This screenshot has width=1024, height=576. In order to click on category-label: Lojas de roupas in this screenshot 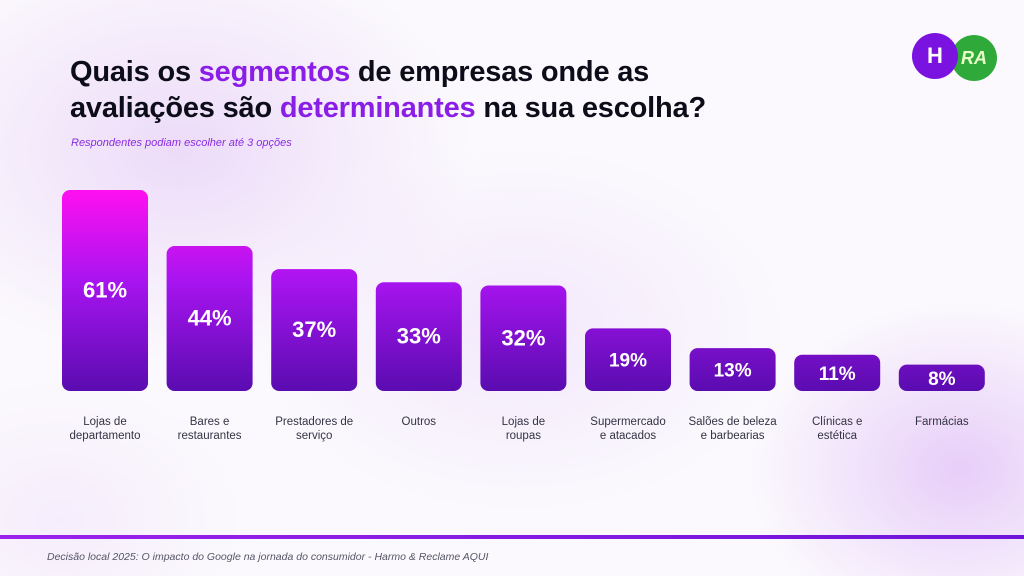, I will do `click(523, 429)`.